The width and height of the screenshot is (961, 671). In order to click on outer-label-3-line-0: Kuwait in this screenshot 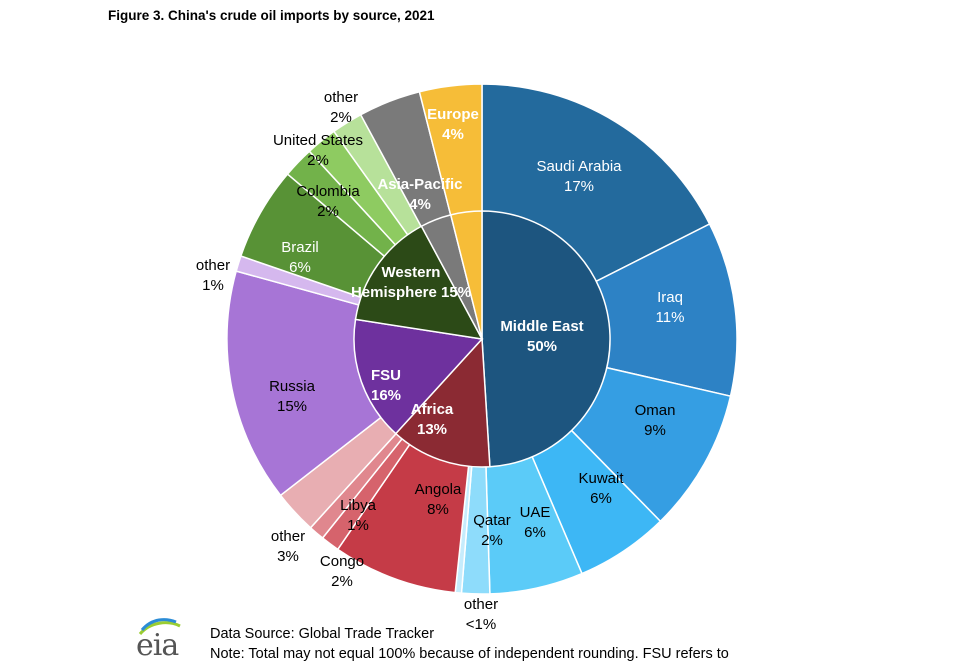, I will do `click(601, 478)`.